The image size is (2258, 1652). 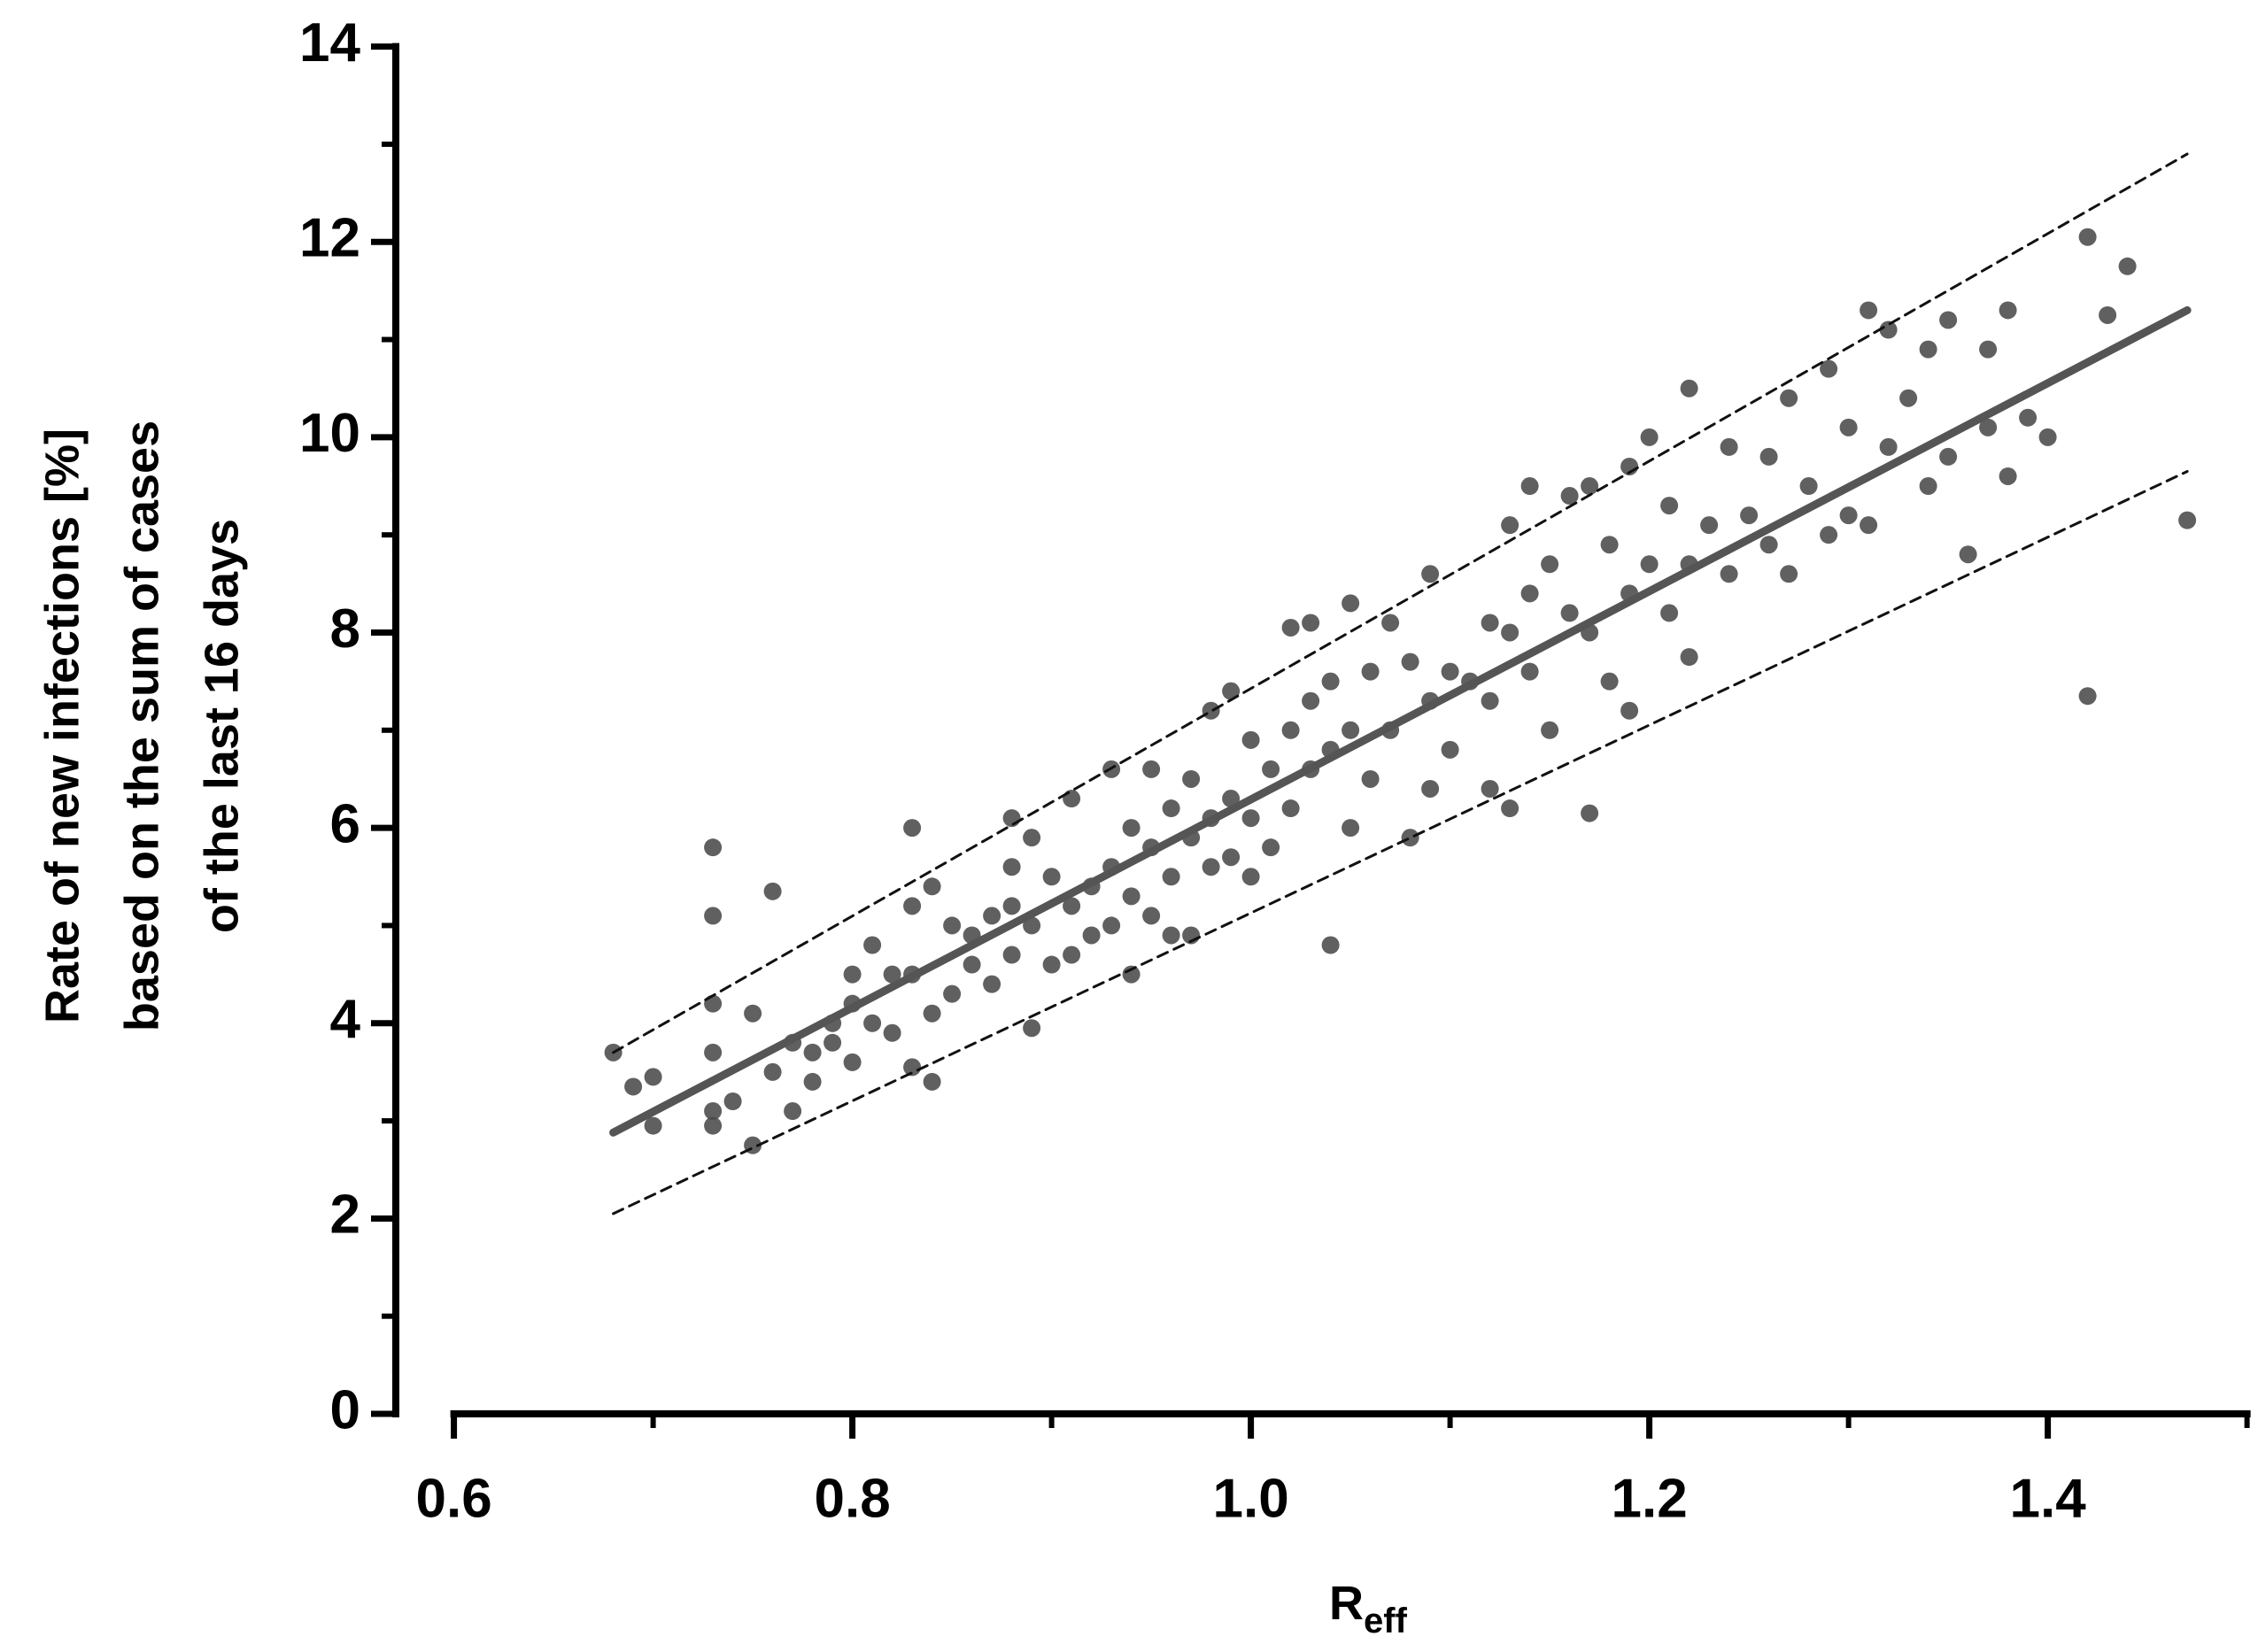 What do you see at coordinates (62, 725) in the screenshot?
I see `y-label-line: Rate of new infections [%]` at bounding box center [62, 725].